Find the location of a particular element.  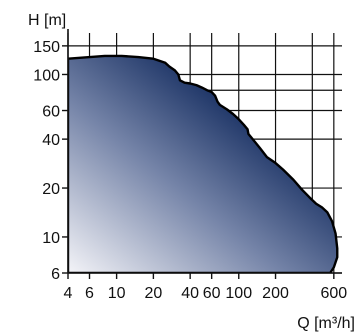

x-tick-labels: 4 6 10 20 40 60 100 200 600 is located at coordinates (206, 293).